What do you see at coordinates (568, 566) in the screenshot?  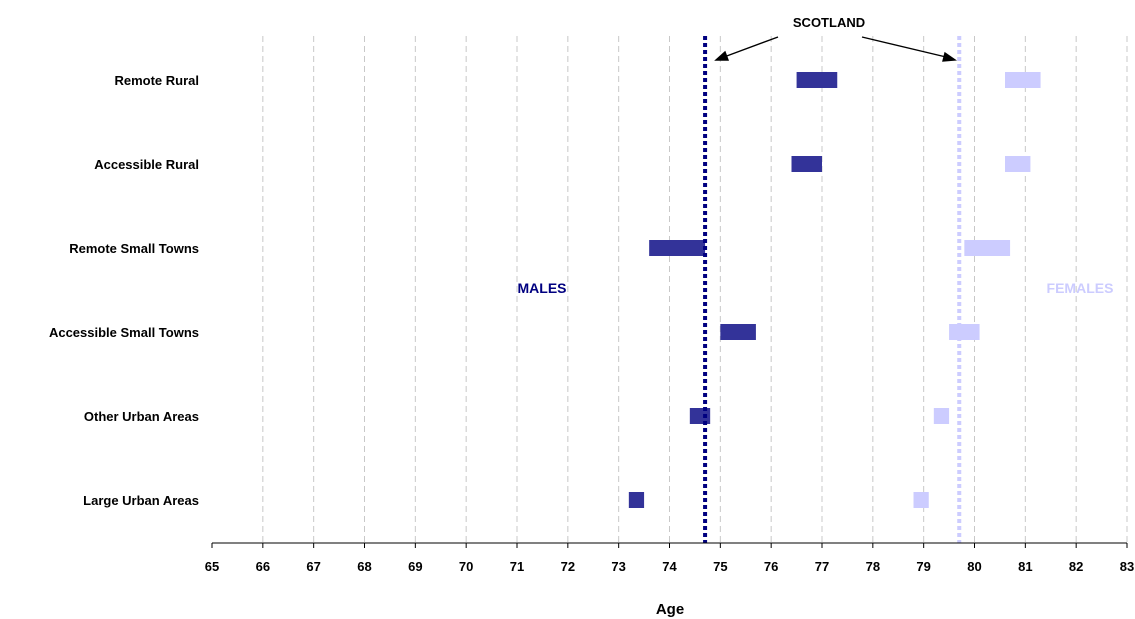 I see `x-tick-label: 72` at bounding box center [568, 566].